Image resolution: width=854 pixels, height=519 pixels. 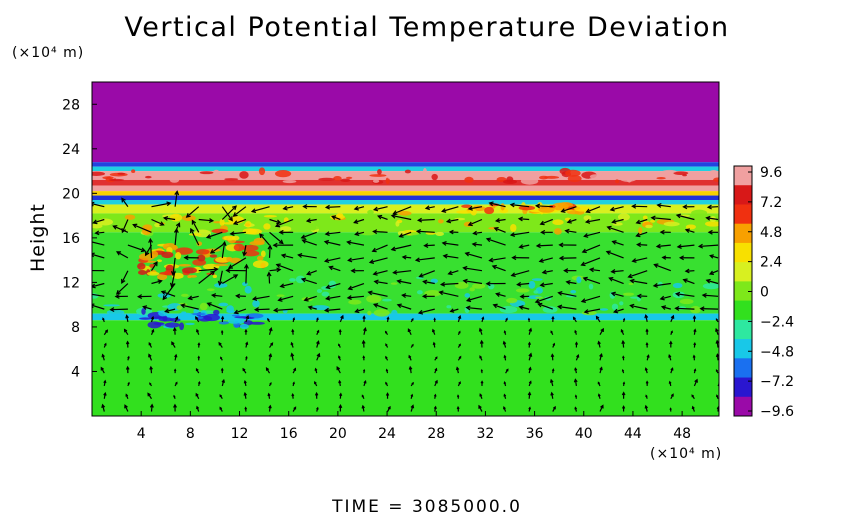 I want to click on x-tick-label: 32, so click(x=485, y=434).